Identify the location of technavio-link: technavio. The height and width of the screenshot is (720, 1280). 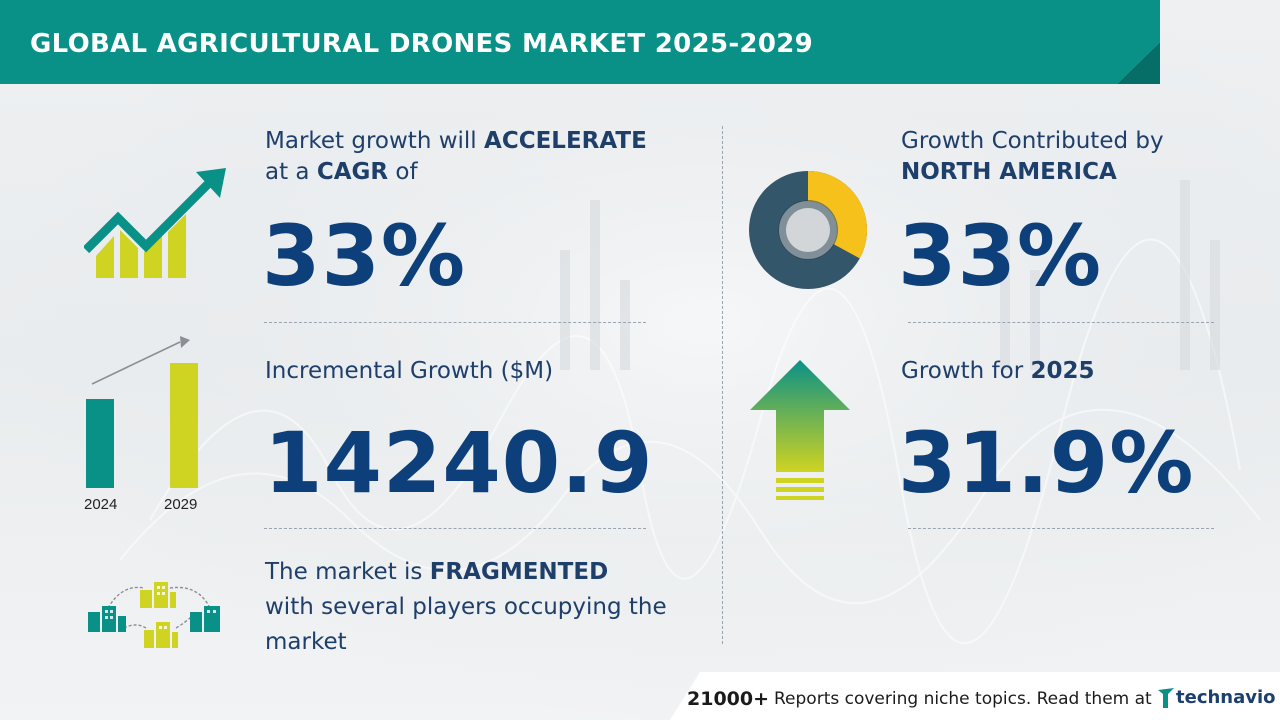
(1217, 698).